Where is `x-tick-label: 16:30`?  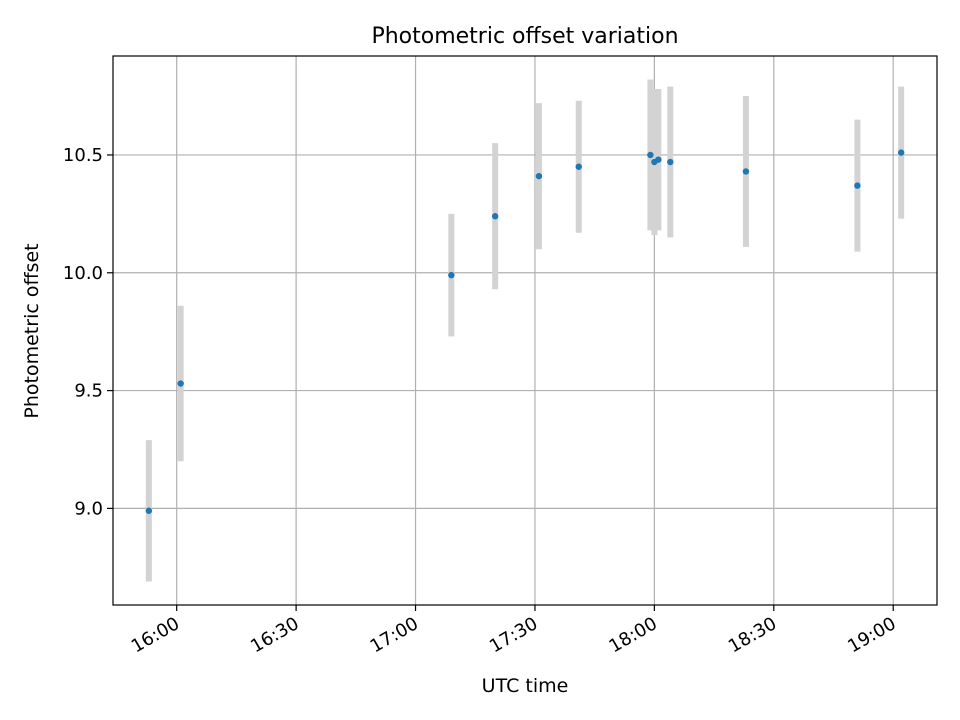 x-tick-label: 16:30 is located at coordinates (274, 635).